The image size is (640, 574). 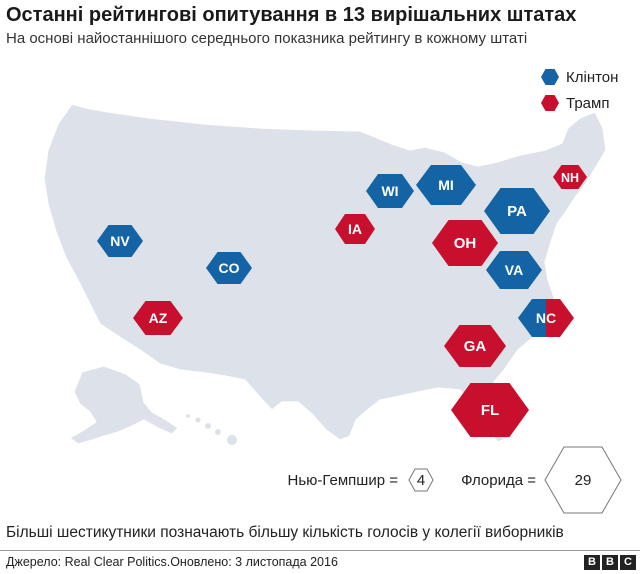 I want to click on scale-fl-value: 29, so click(x=583, y=480).